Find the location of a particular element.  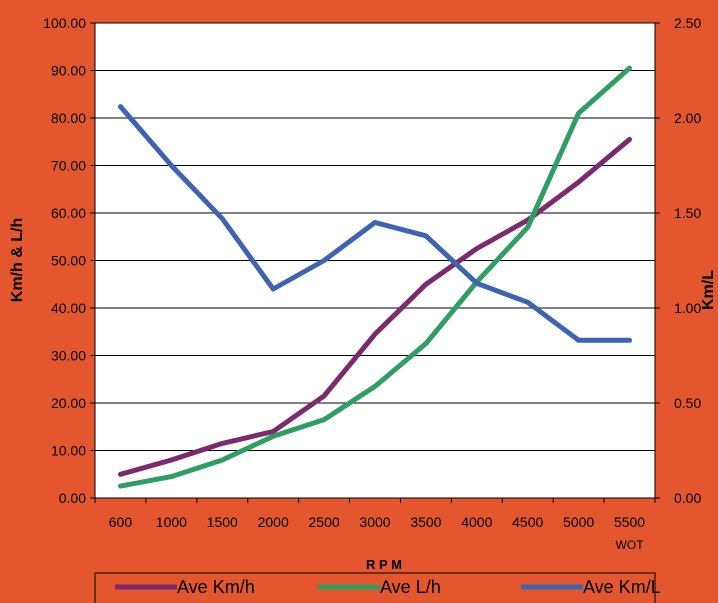

x-tick-label: 2500 is located at coordinates (324, 522).